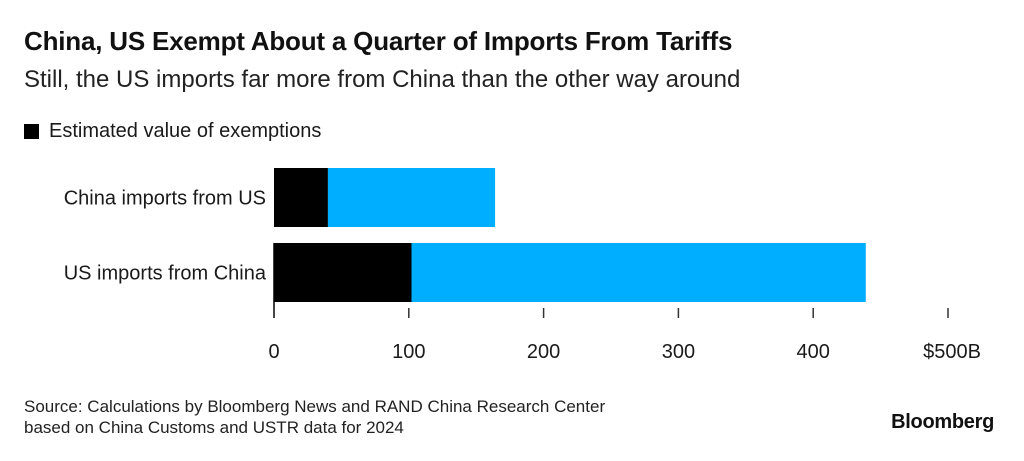 The image size is (1024, 461). What do you see at coordinates (185, 131) in the screenshot?
I see `legend-label-exemptions: Estimated value of exemptions` at bounding box center [185, 131].